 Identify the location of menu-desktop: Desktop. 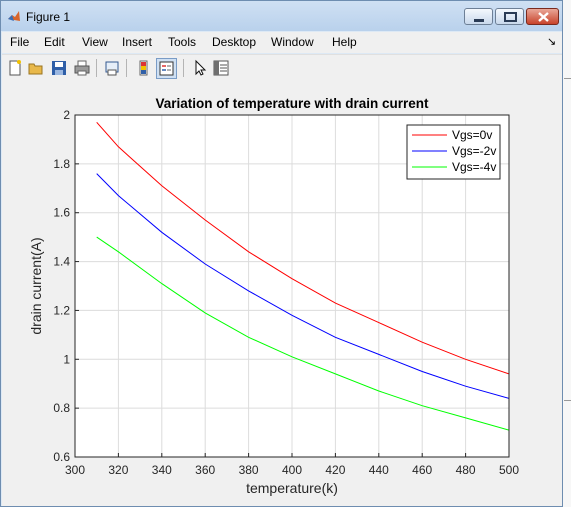
(234, 42).